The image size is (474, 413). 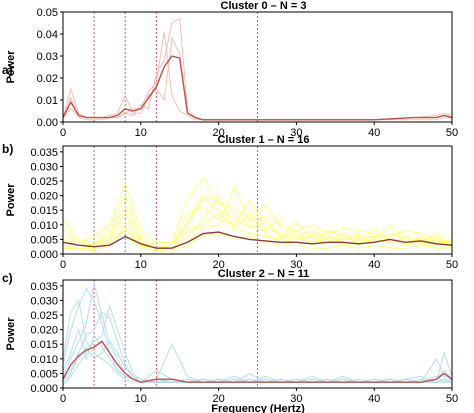 I want to click on y-tick-label-5: 0.05, so click(x=47, y=13).